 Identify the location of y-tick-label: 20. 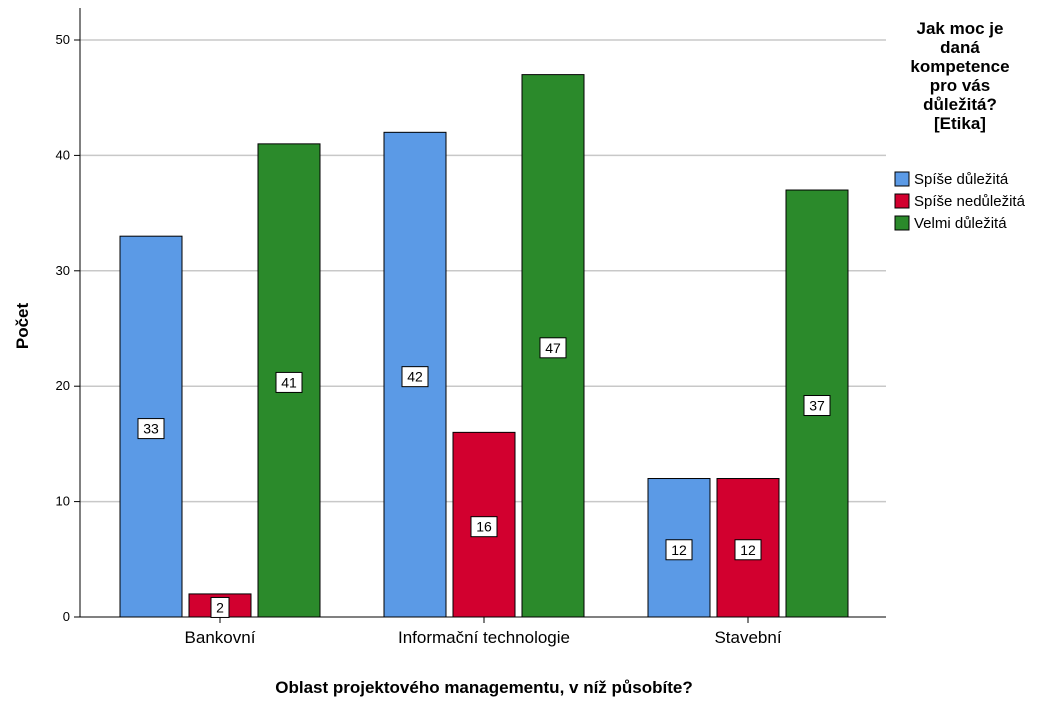
(63, 385).